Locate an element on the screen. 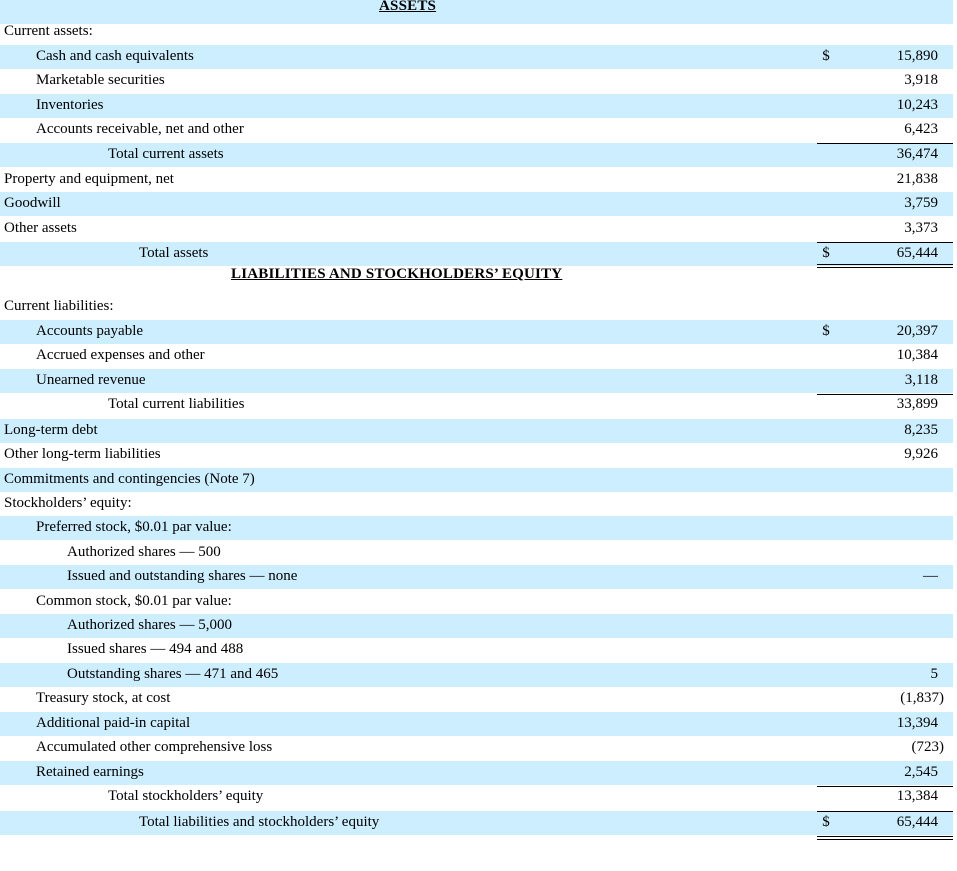 This screenshot has width=957, height=871. line-item-row: Current liabilities: is located at coordinates (476, 307).